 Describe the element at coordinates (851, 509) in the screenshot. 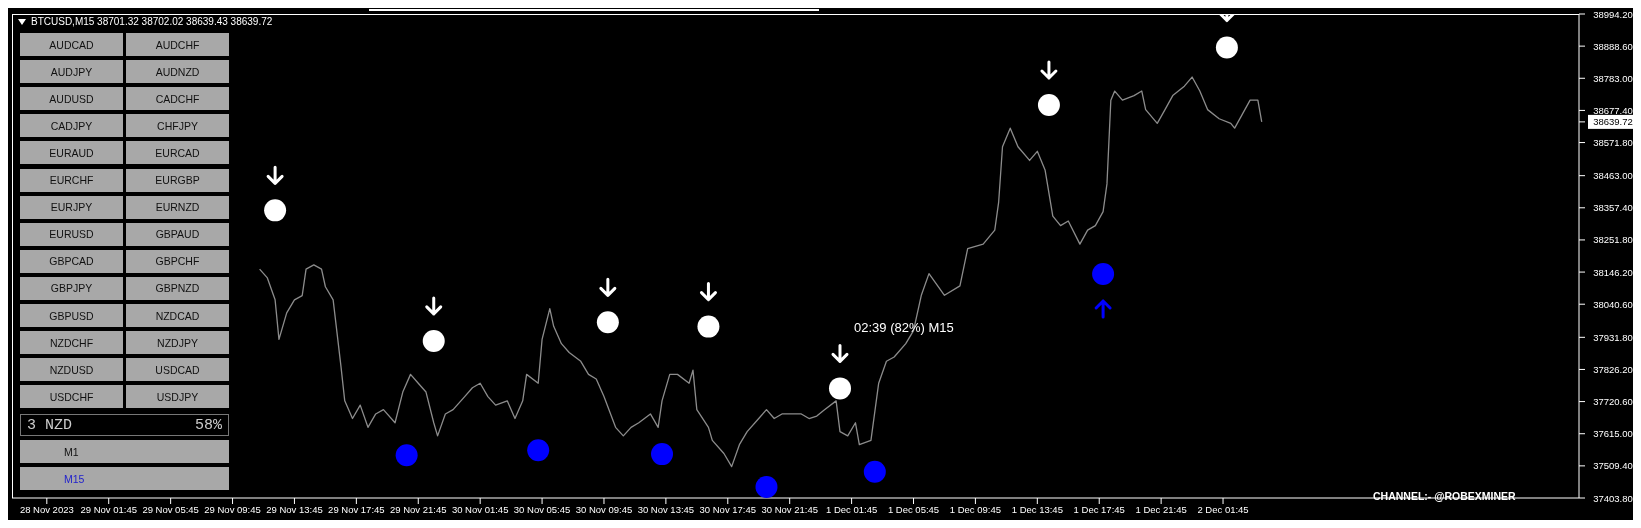

I see `x-tick-label: 1 Dec 01:45` at that location.